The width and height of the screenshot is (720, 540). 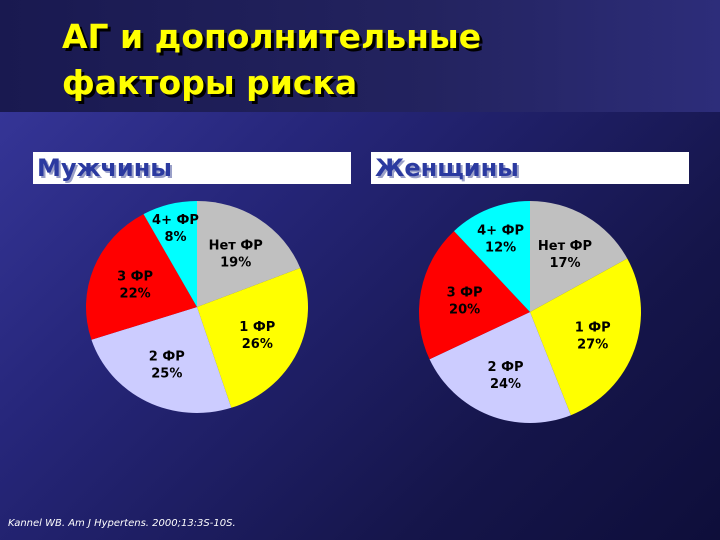 What do you see at coordinates (167, 366) in the screenshot?
I see `men-slice-label-2: 2 ФР 25%` at bounding box center [167, 366].